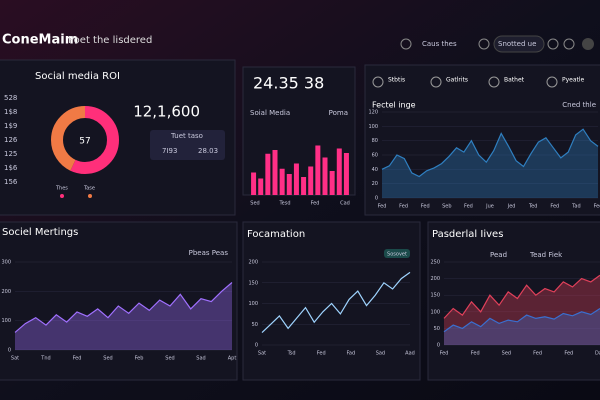 Image resolution: width=600 pixels, height=400 pixels. Describe the element at coordinates (10, 126) in the screenshot. I see `side-label: 1$9` at that location.